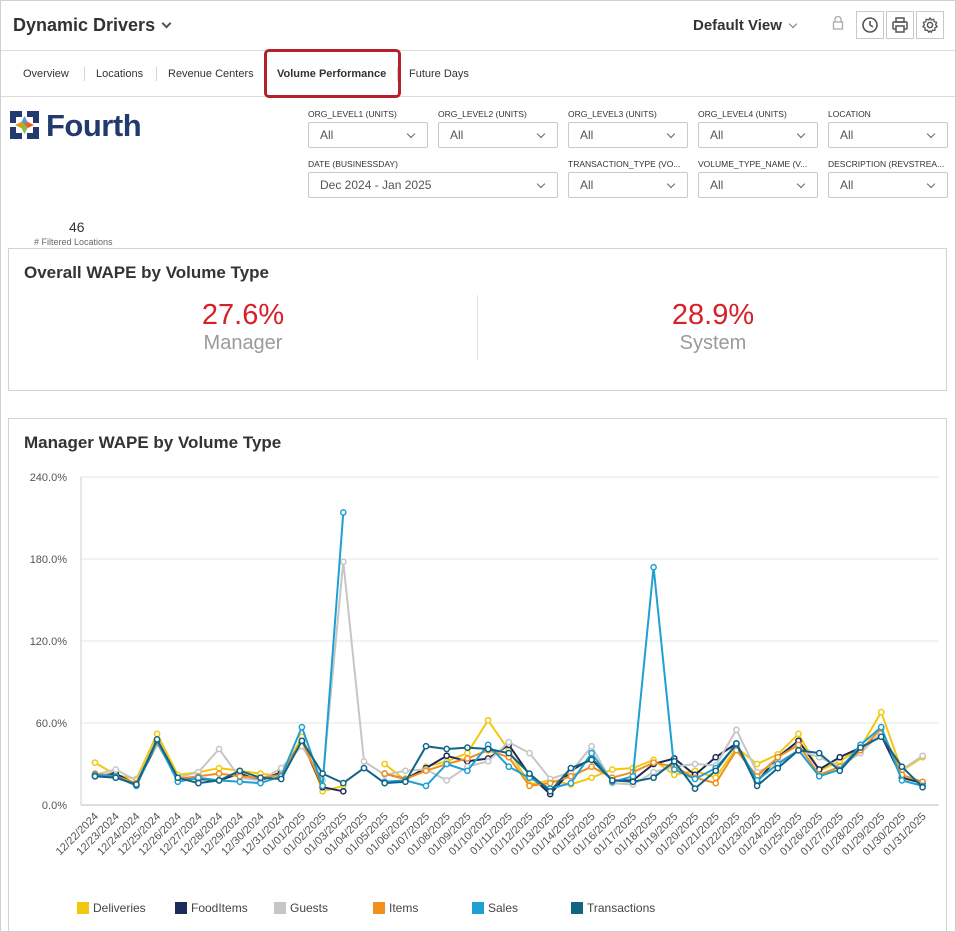  I want to click on print-button, so click(900, 25).